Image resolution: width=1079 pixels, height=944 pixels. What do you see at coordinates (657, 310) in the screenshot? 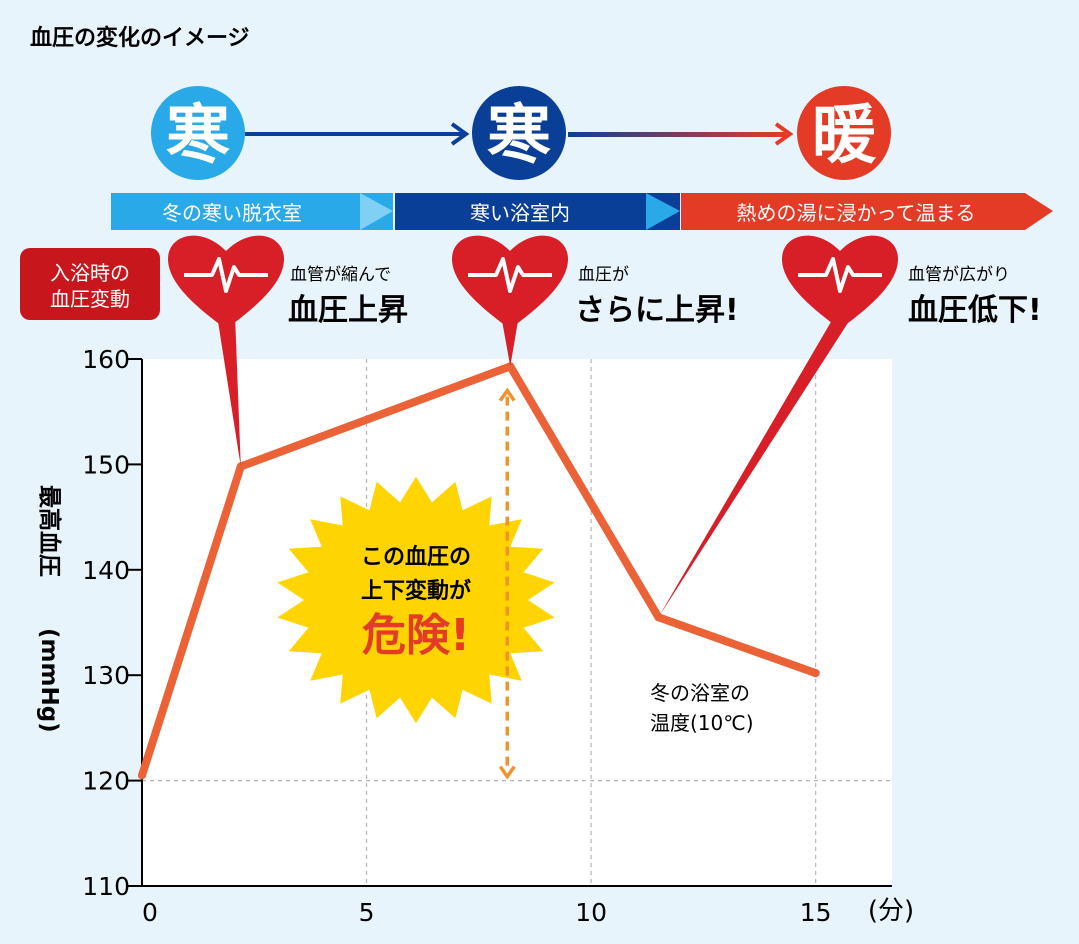
I see `heart-note-2-big: さらに上昇!` at bounding box center [657, 310].